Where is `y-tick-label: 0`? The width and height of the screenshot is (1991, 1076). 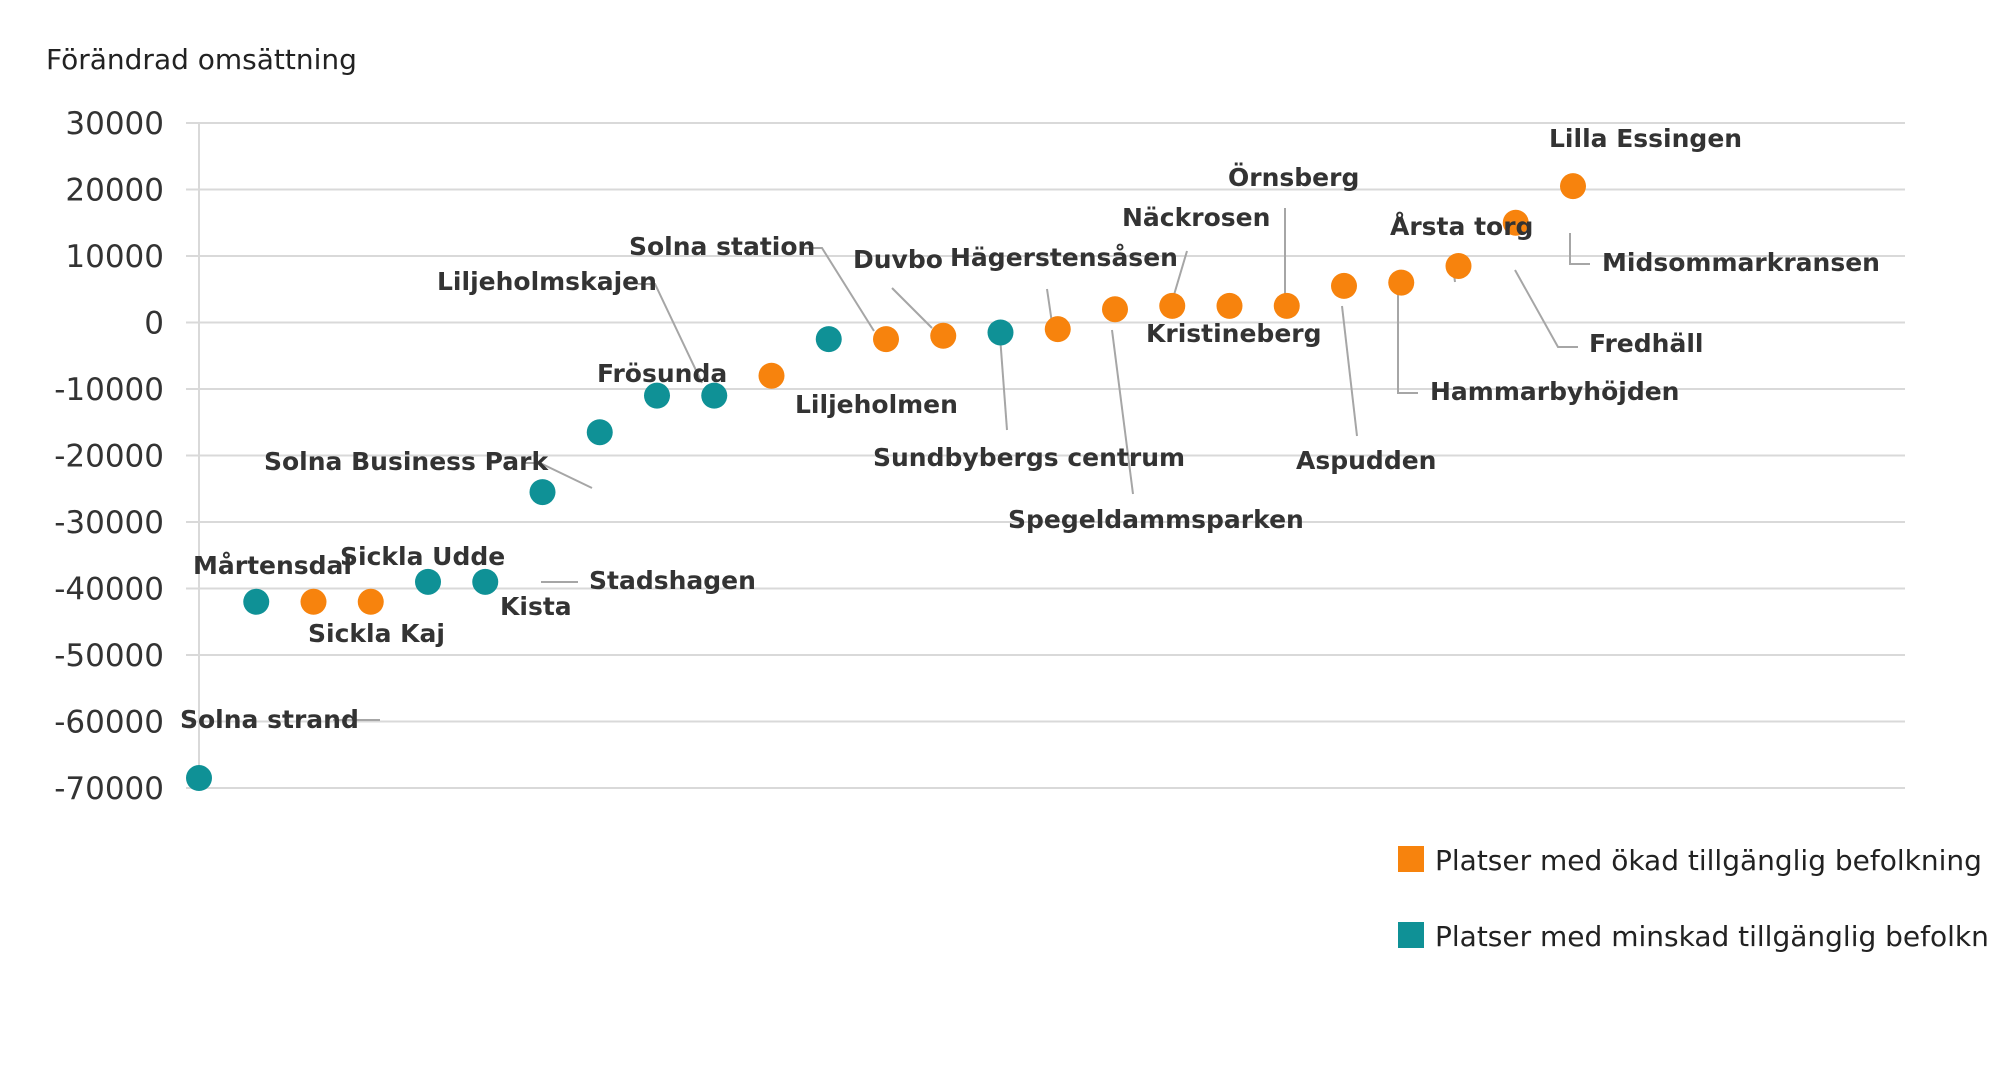
y-tick-label: 0 is located at coordinates (154, 324).